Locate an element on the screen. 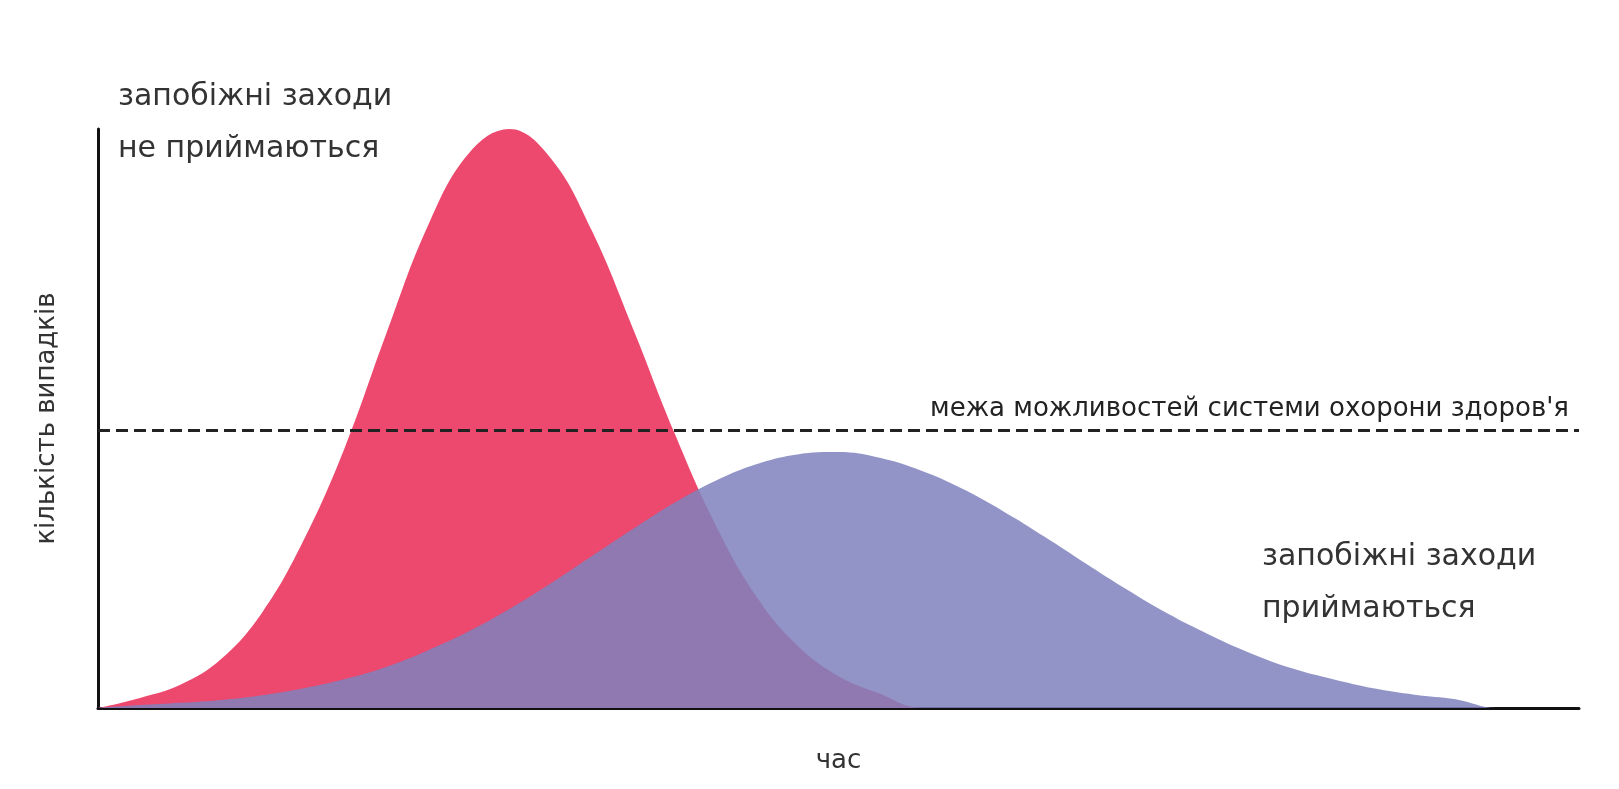 This screenshot has width=1619, height=789. series-label: запобіжні заходи приймаються is located at coordinates (1399, 580).